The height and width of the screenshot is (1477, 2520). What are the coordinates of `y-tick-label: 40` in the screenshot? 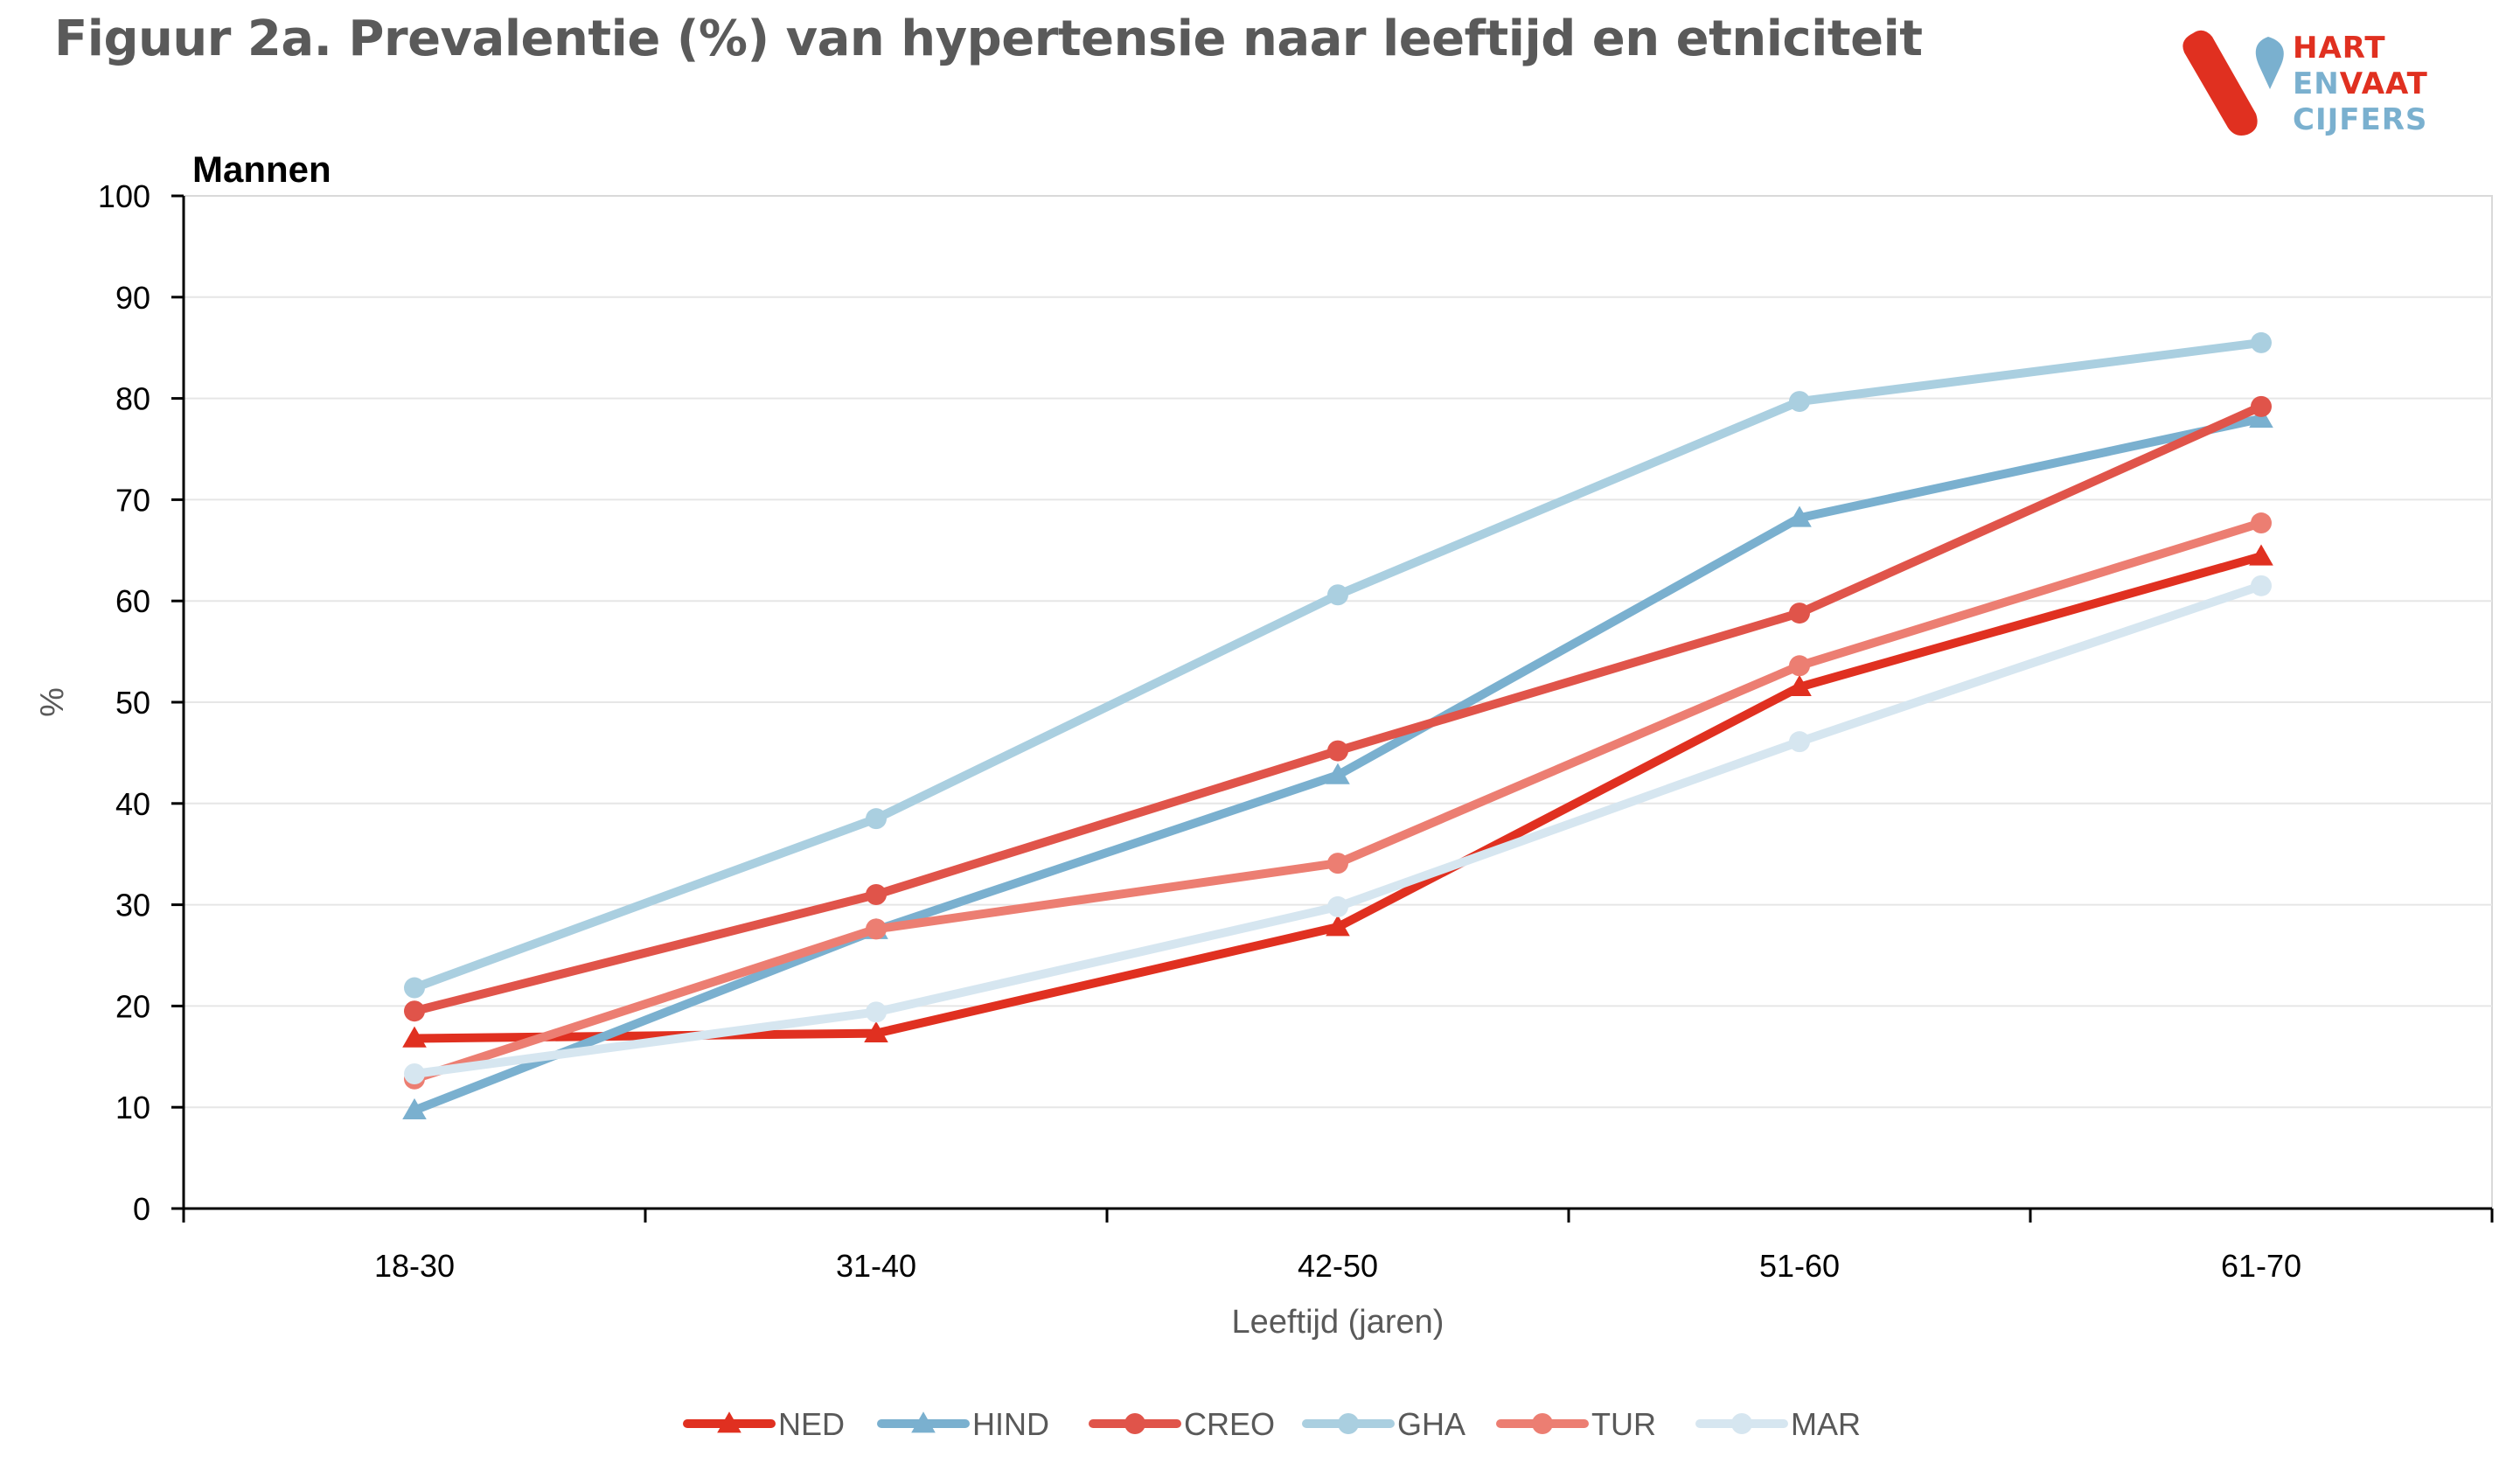 It's located at (132, 804).